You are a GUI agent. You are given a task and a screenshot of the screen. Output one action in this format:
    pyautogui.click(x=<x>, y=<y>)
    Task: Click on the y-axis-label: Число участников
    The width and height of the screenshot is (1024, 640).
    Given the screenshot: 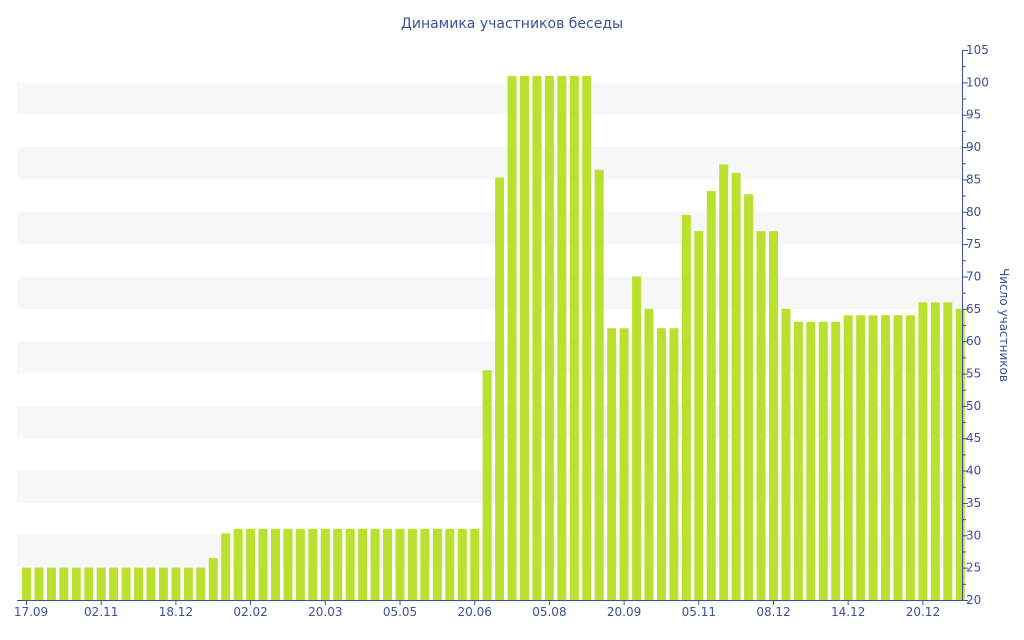 What is the action you would take?
    pyautogui.click(x=1004, y=325)
    